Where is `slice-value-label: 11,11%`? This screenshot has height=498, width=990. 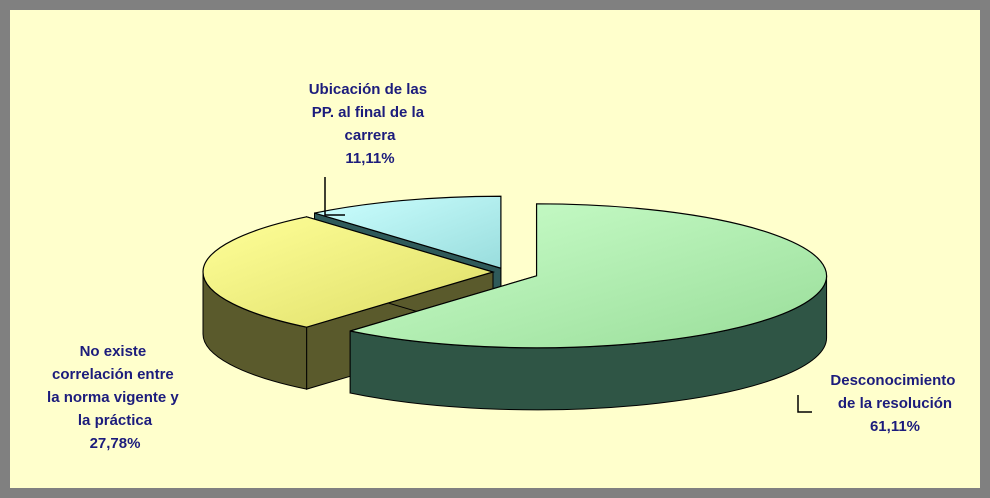 slice-value-label: 11,11% is located at coordinates (369, 158).